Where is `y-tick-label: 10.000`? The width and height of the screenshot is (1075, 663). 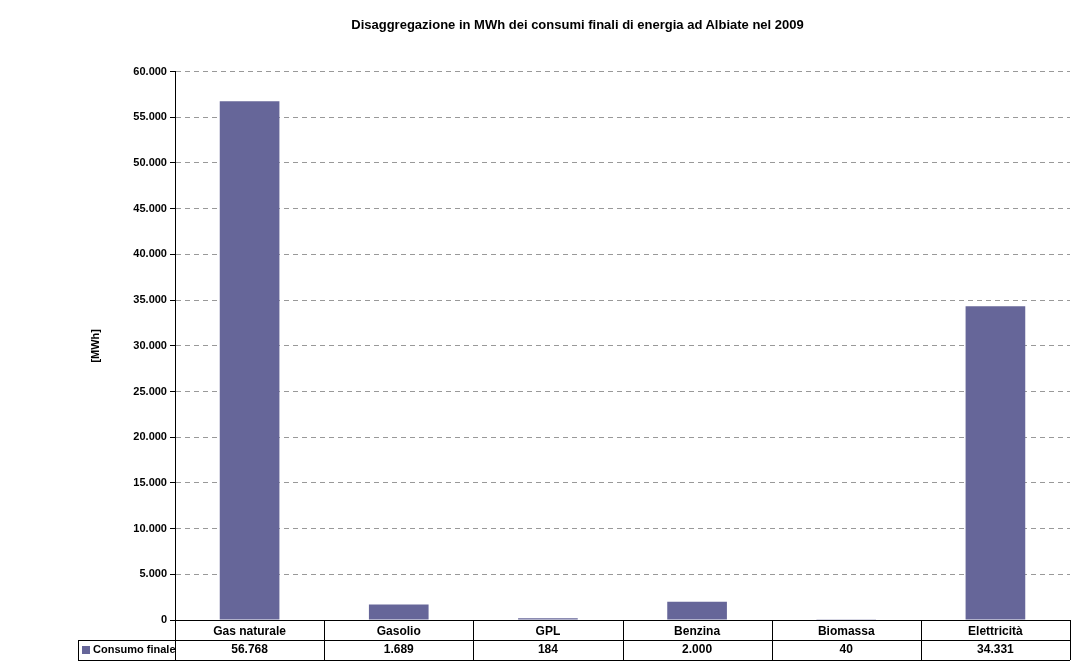
y-tick-label: 10.000 is located at coordinates (150, 527).